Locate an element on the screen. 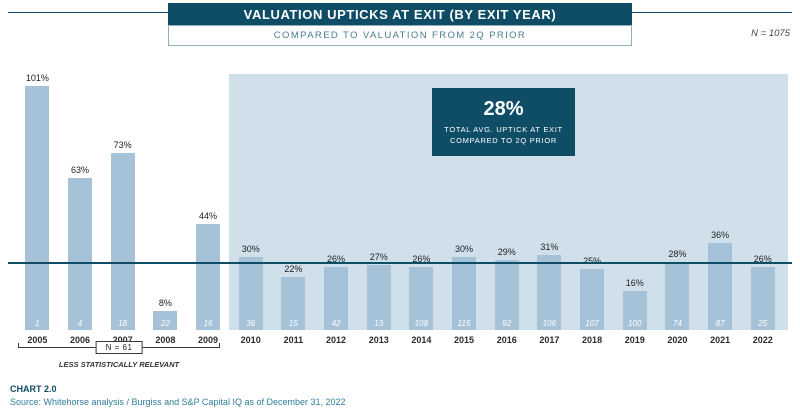  bar-2013: 13 is located at coordinates (378, 297).